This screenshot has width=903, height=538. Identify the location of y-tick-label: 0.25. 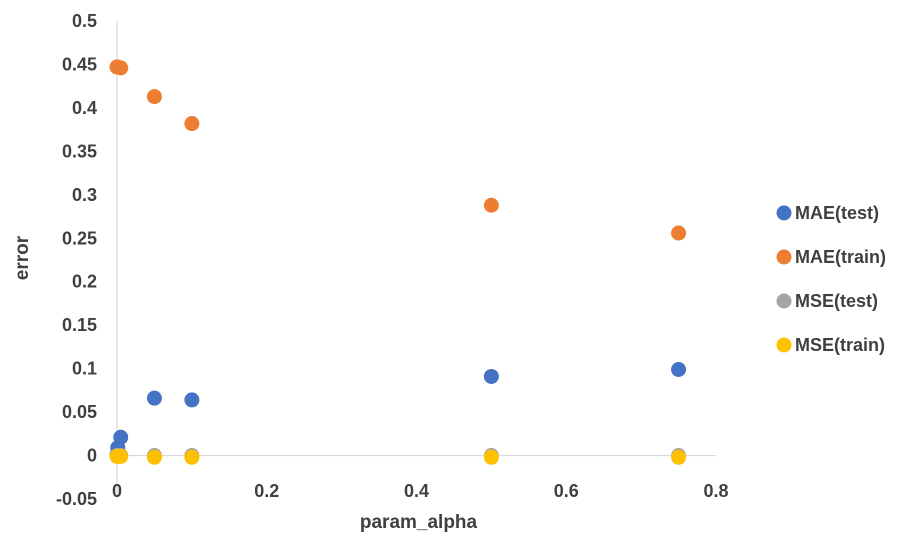
(79, 238).